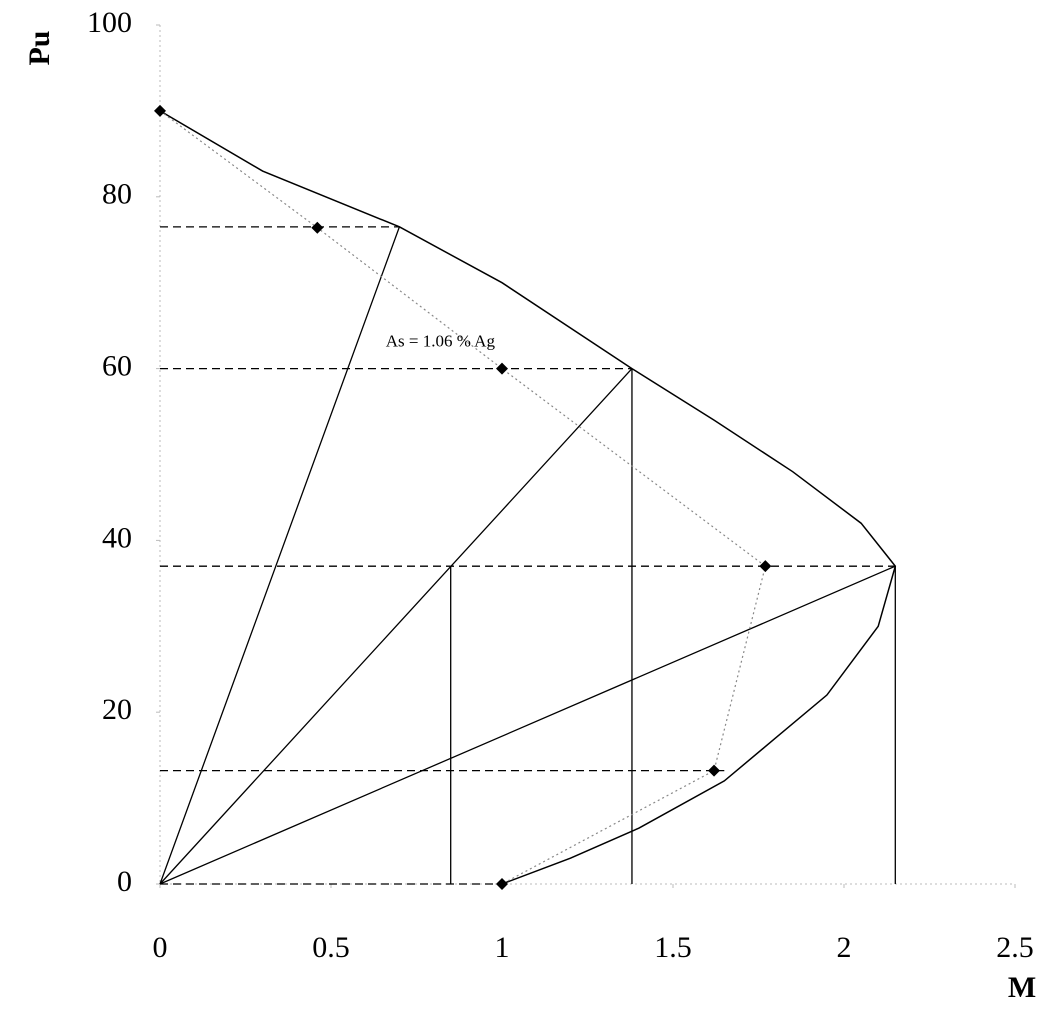 This screenshot has height=1022, width=1046. I want to click on y-tick-label: 20, so click(117, 709).